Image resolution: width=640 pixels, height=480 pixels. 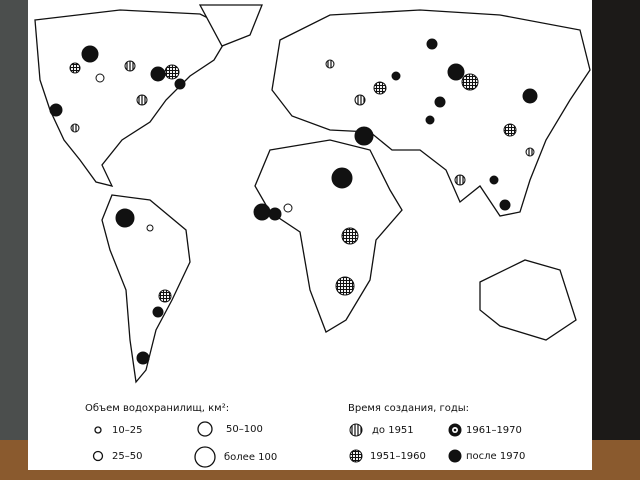 What do you see at coordinates (398, 456) in the screenshot?
I see `legend-item: 1951–1960` at bounding box center [398, 456].